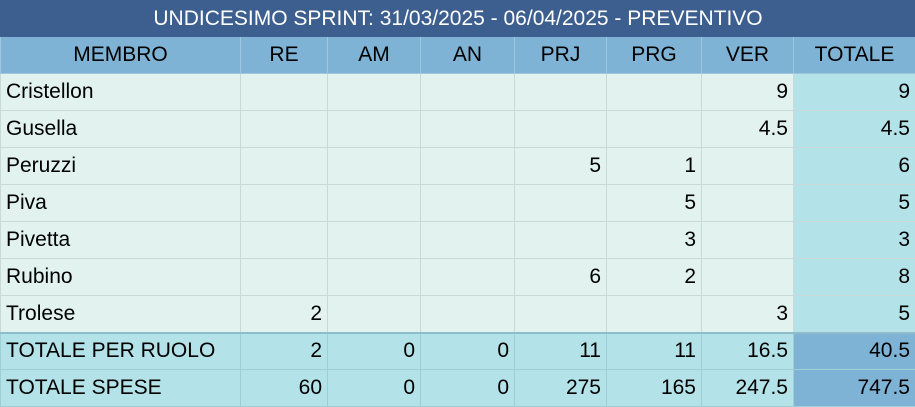 This screenshot has height=407, width=915. I want to click on cell-totale: 3, so click(854, 240).